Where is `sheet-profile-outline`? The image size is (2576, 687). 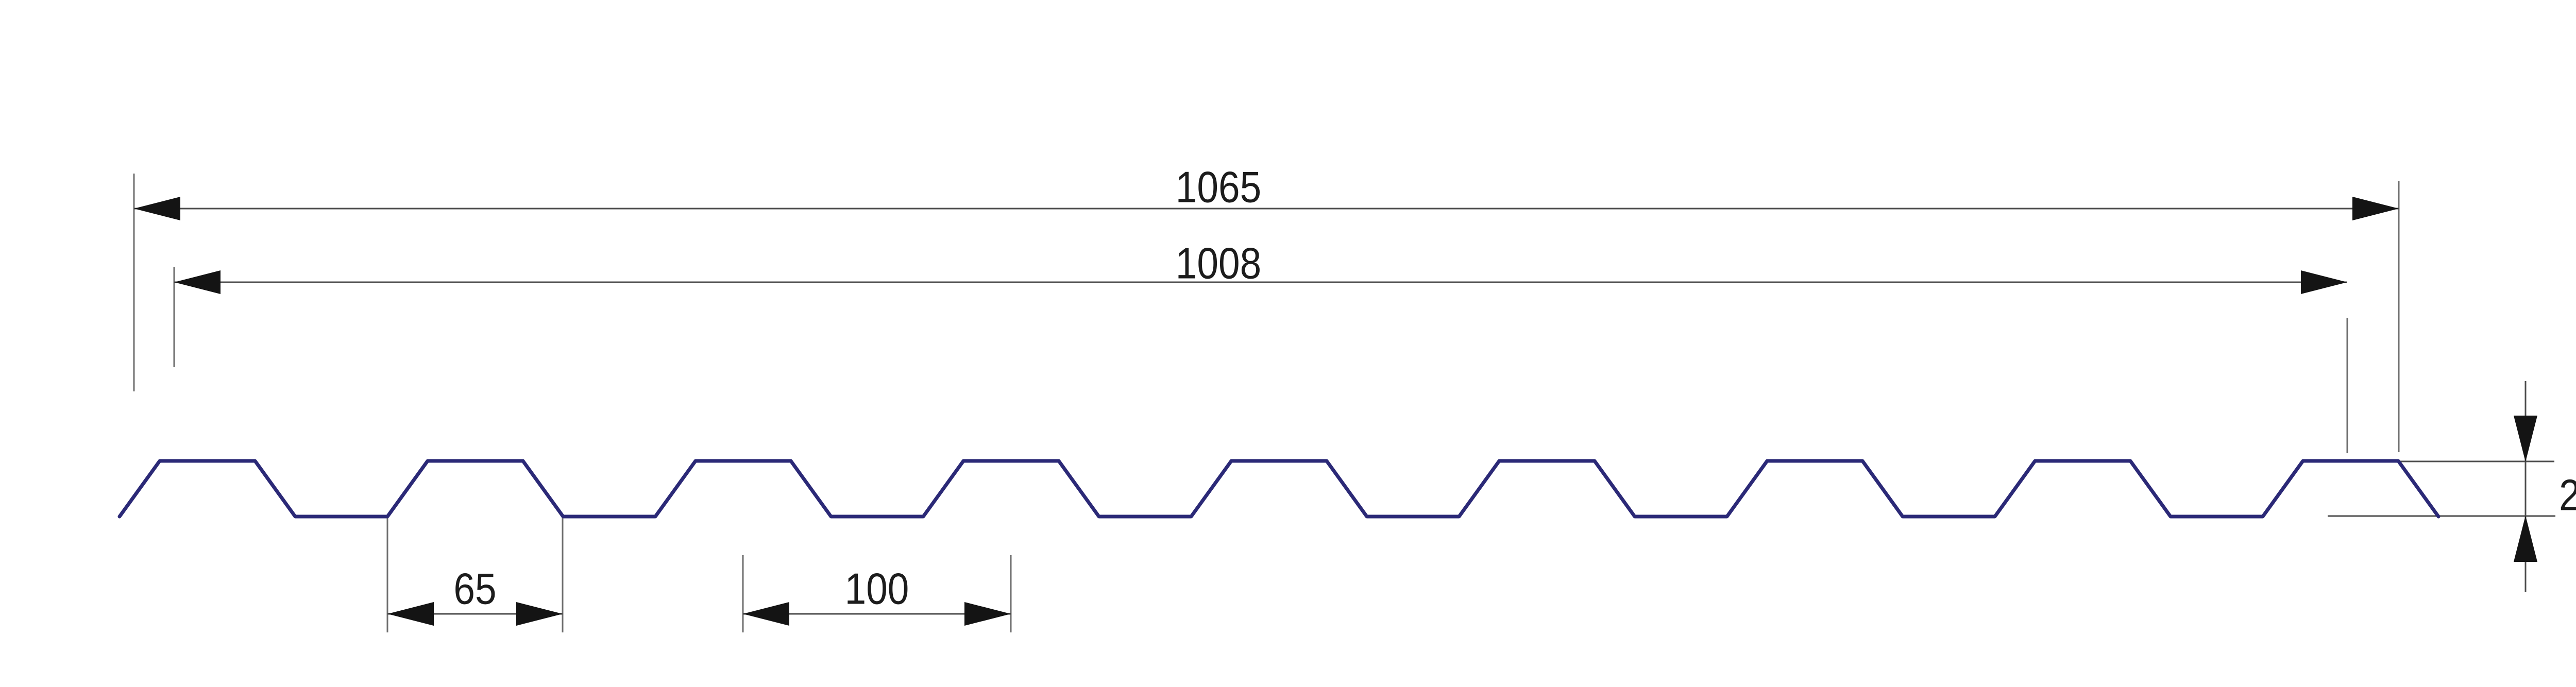 sheet-profile-outline is located at coordinates (1279, 489).